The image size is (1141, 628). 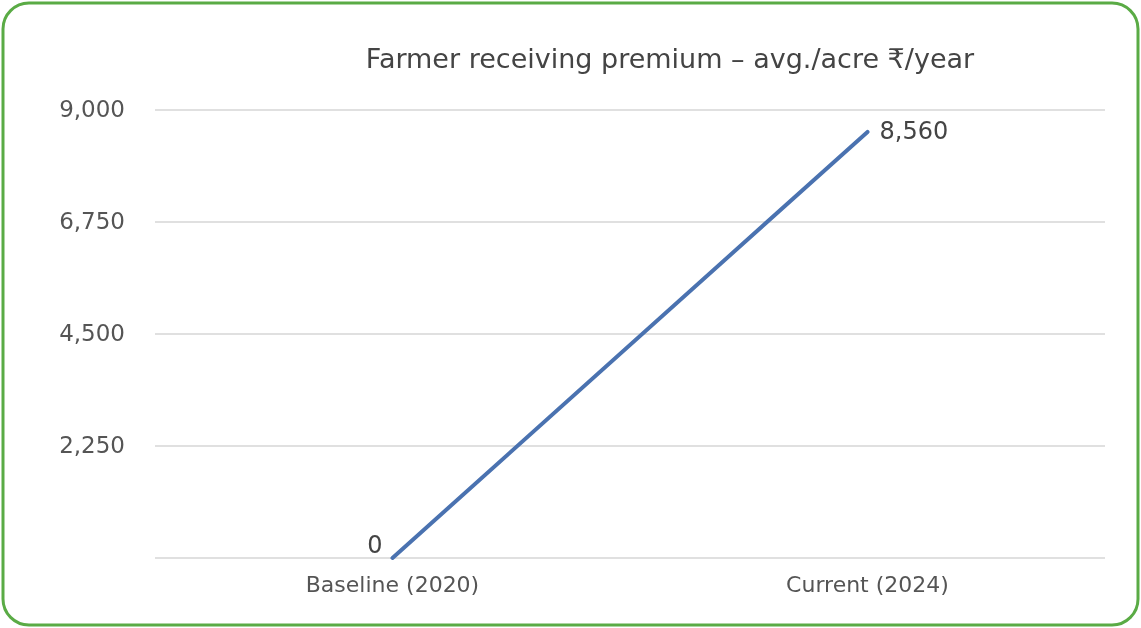 I want to click on y-tick-label: 6,750, so click(x=92, y=220).